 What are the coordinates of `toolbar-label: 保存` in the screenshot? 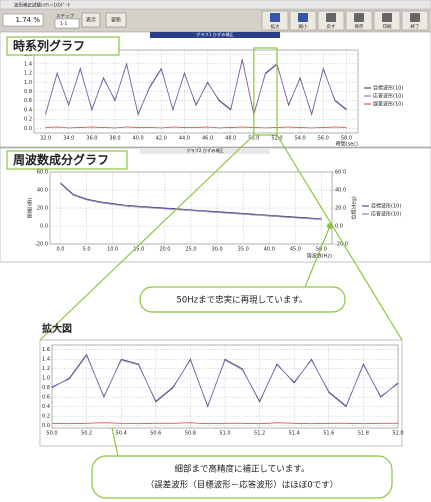 It's located at (359, 26).